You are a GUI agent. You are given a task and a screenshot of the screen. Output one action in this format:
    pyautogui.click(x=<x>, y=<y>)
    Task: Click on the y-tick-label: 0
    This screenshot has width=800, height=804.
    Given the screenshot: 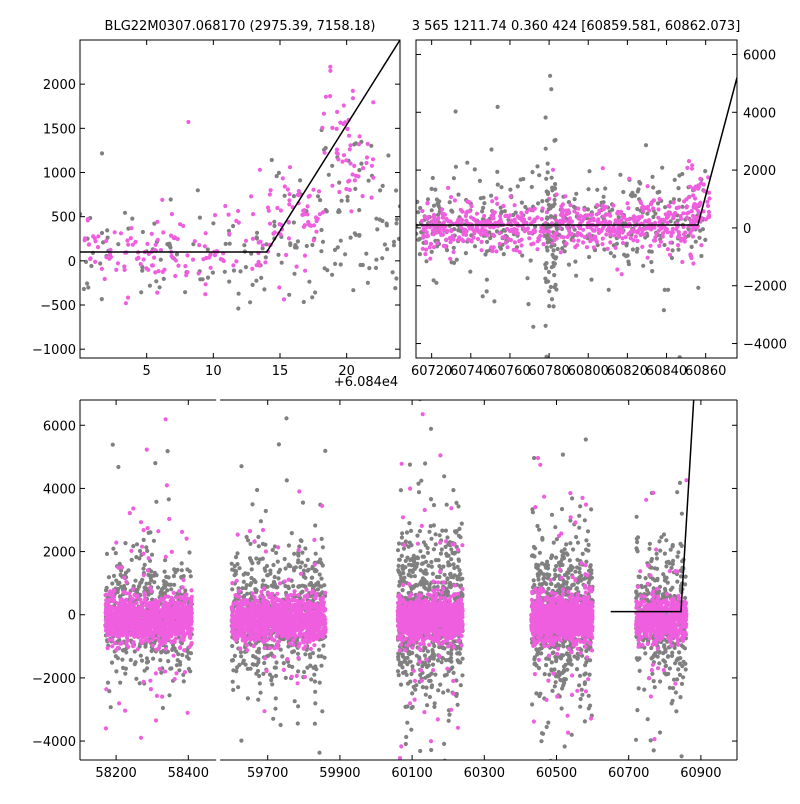 What is the action you would take?
    pyautogui.click(x=747, y=229)
    